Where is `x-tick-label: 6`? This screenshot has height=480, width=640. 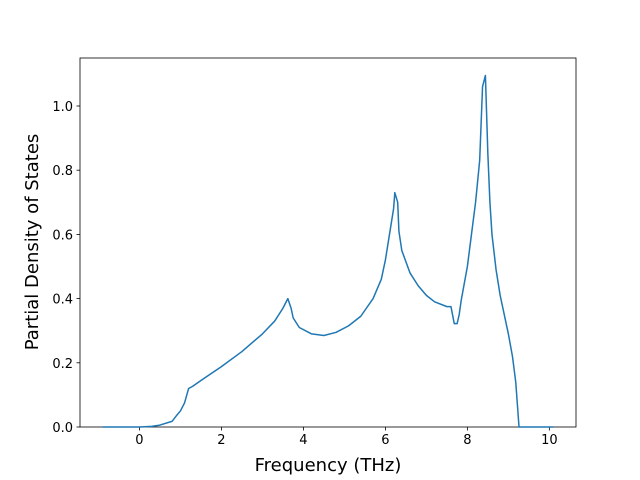 x-tick-label: 6 is located at coordinates (385, 440).